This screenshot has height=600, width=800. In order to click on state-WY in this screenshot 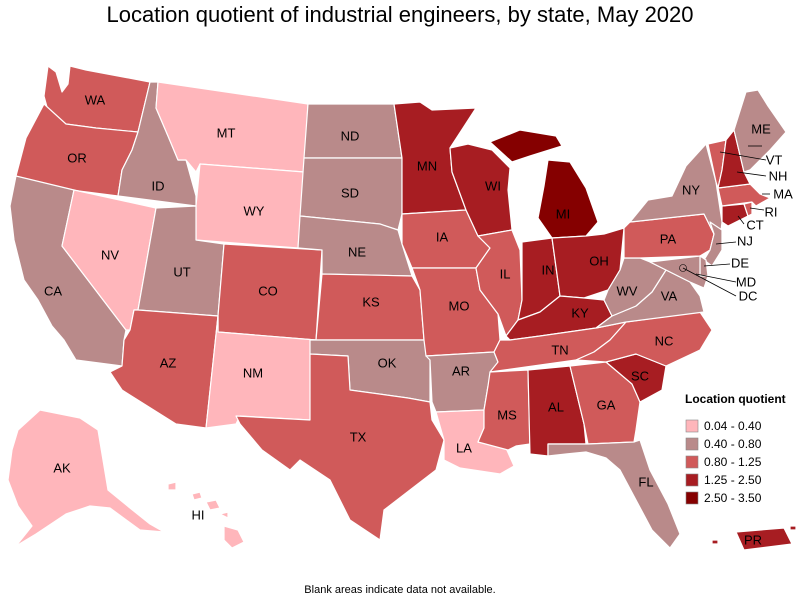, I will do `click(250, 206)`.